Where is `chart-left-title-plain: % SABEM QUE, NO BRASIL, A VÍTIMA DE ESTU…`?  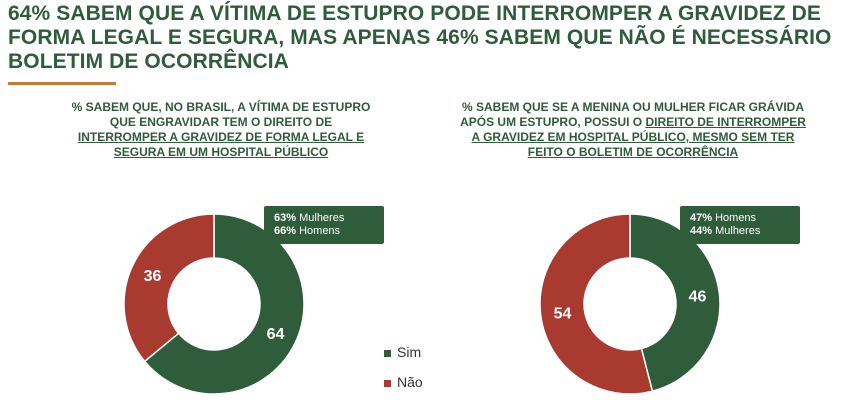
chart-left-title-plain: % SABEM QUE, NO BRASIL, A VÍTIMA DE ESTU… is located at coordinates (221, 114).